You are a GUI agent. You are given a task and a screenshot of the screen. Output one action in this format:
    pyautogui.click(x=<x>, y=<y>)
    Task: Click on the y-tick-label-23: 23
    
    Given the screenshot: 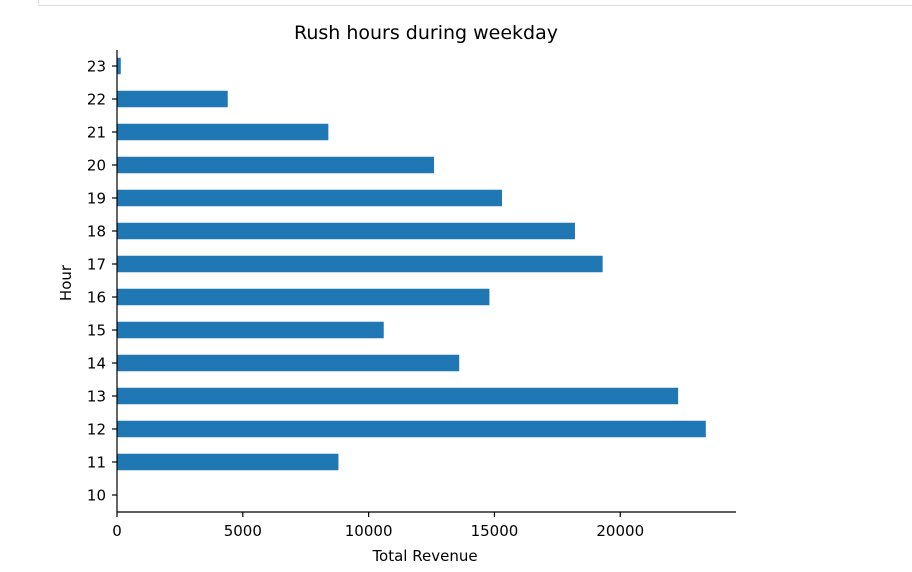 What is the action you would take?
    pyautogui.click(x=96, y=67)
    